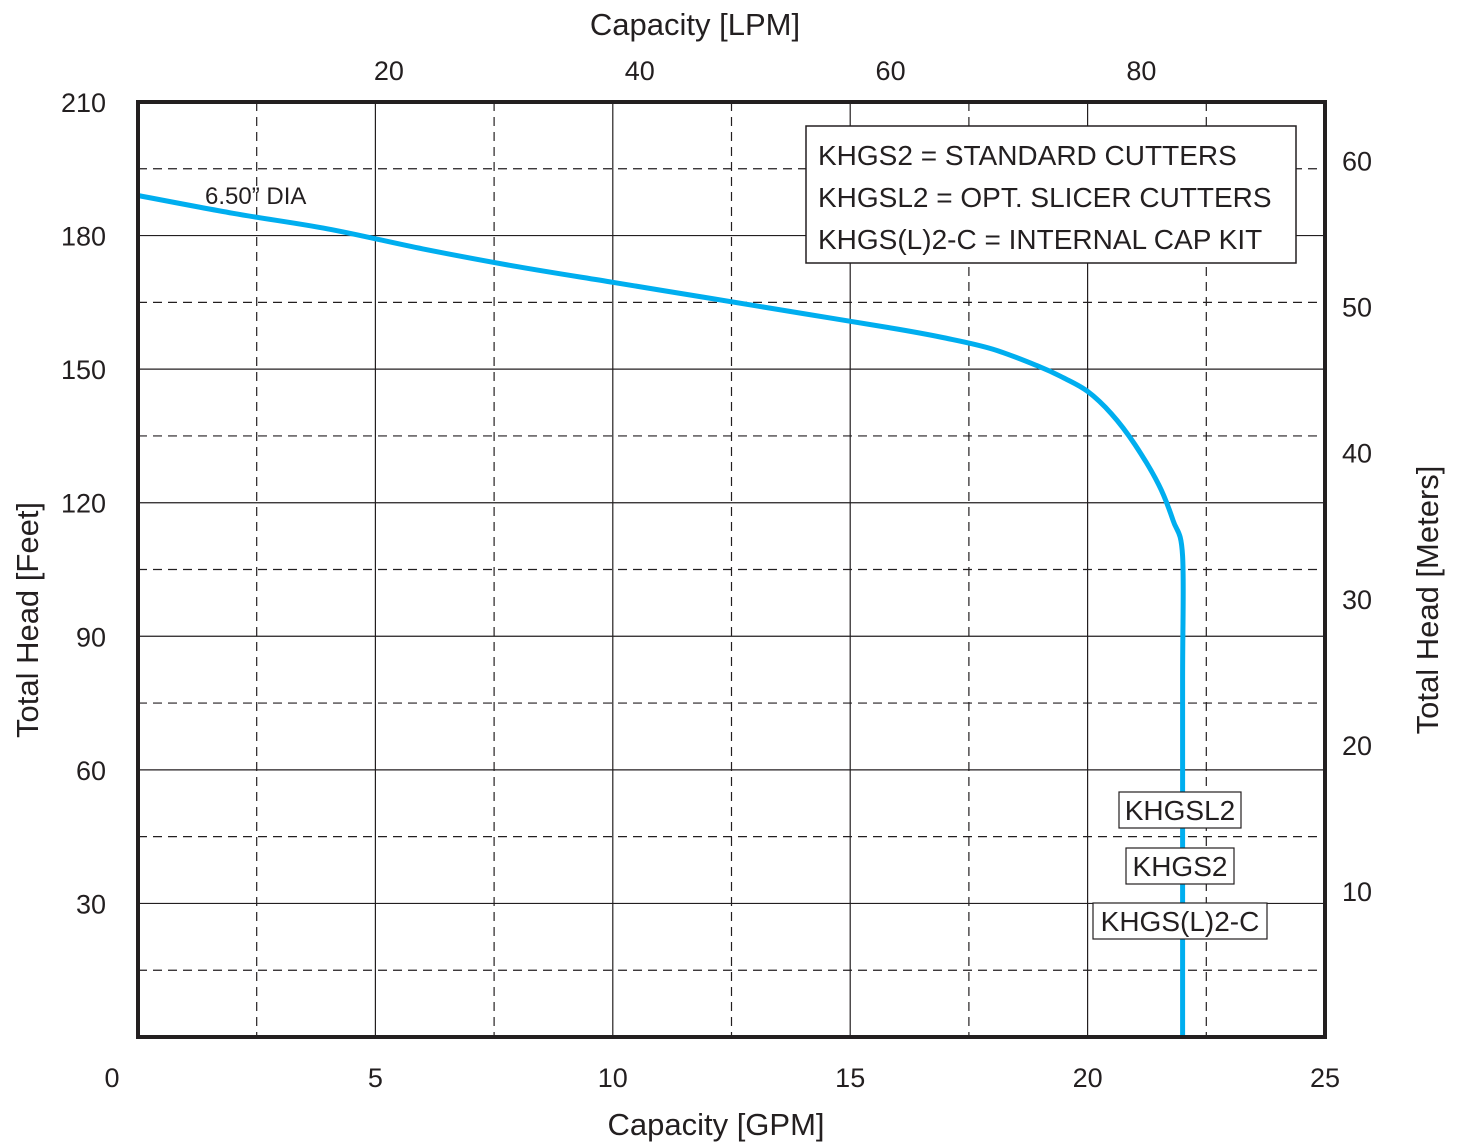 The image size is (1460, 1145). Describe the element at coordinates (1357, 454) in the screenshot. I see `y2-tick-label: 40` at that location.